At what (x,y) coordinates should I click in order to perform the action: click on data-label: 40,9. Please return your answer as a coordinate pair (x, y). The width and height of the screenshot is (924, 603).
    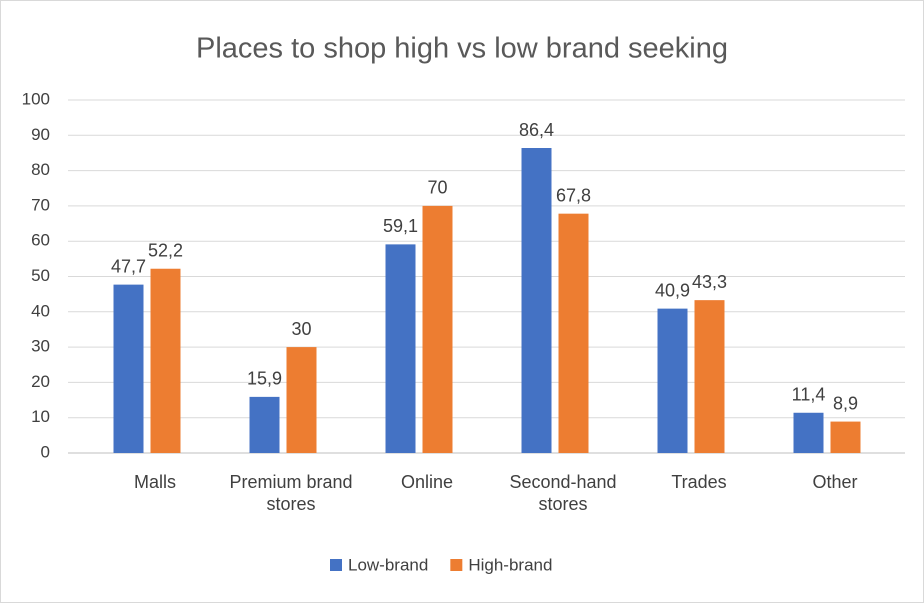
    Looking at the image, I should click on (672, 290).